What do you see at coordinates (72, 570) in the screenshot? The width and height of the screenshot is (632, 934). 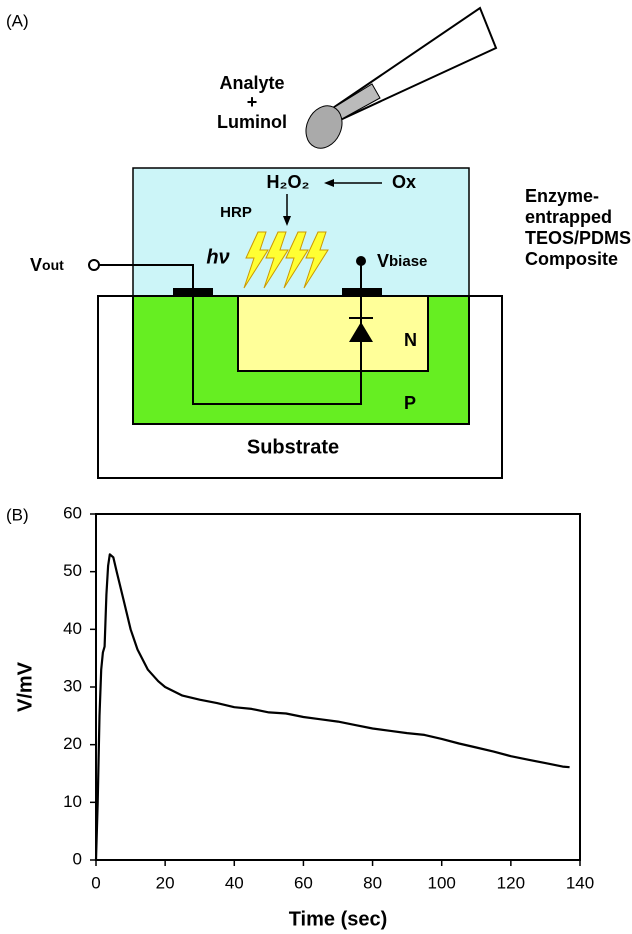 I see `y-tick-label: 50` at bounding box center [72, 570].